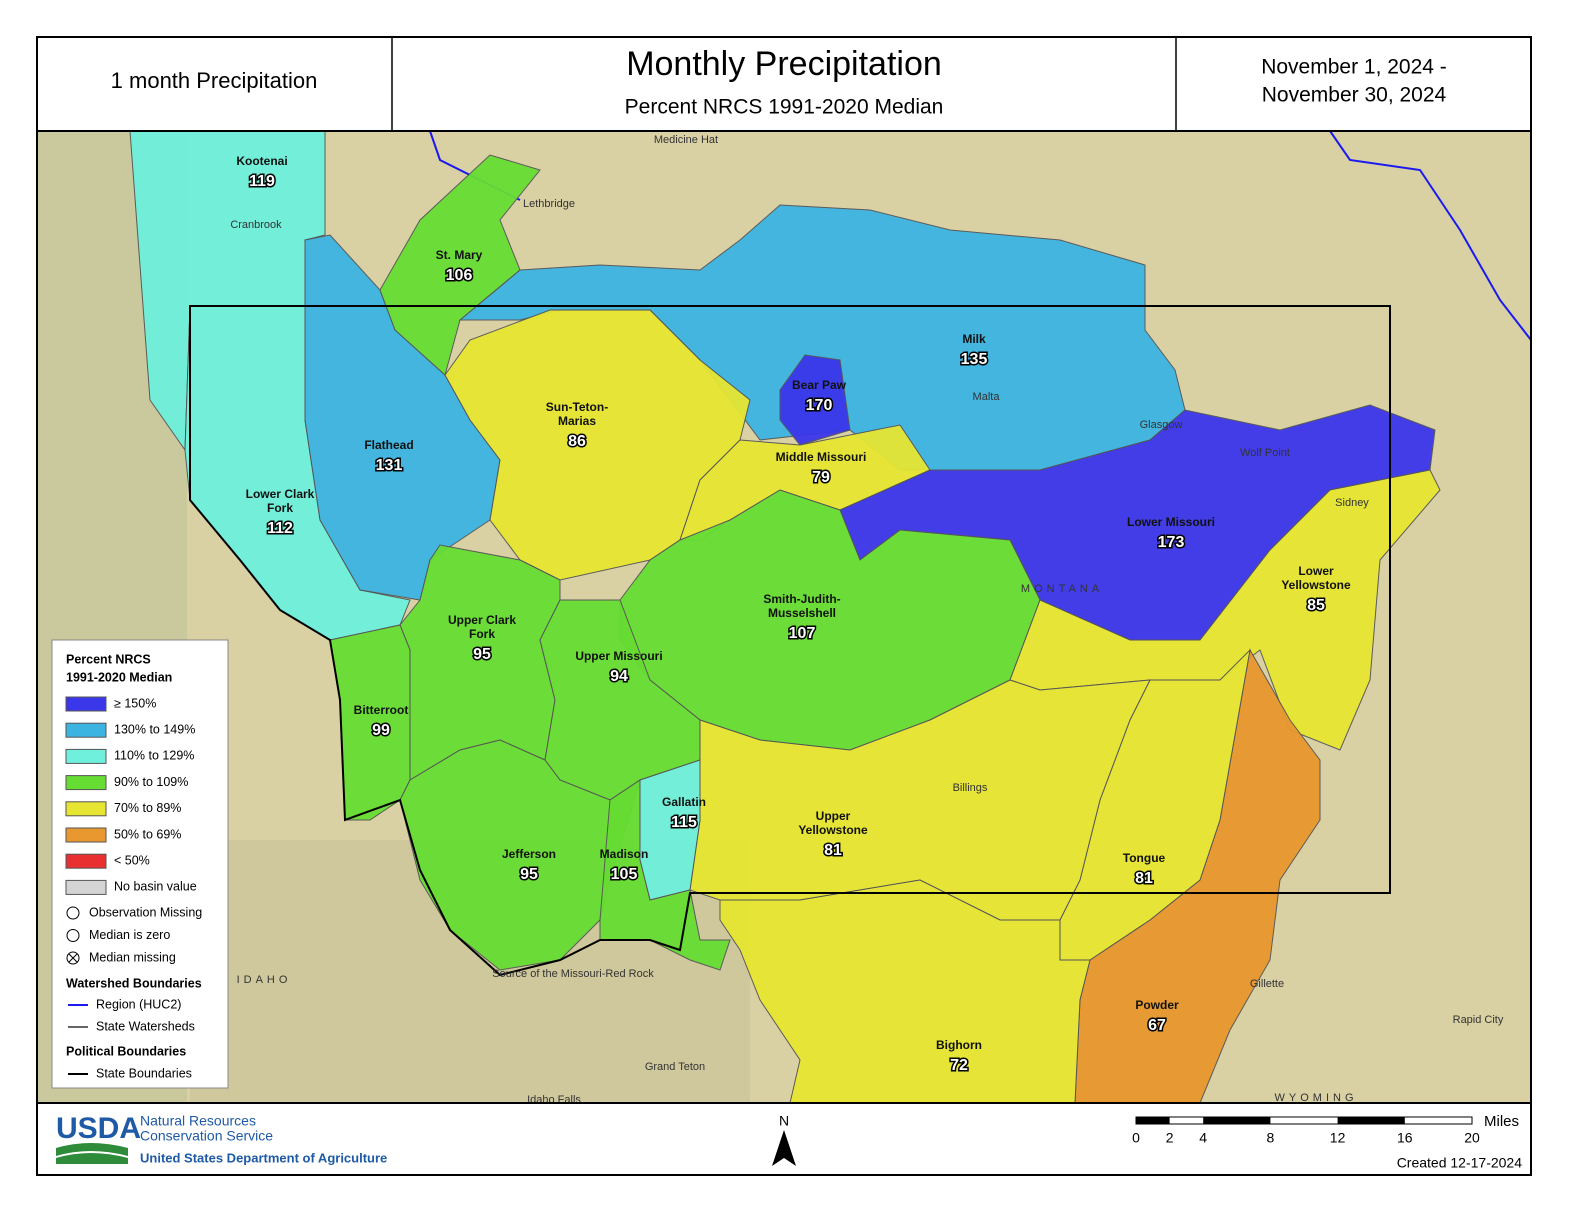 The image size is (1584, 1229). I want to click on legend-label: State Boundaries, so click(144, 1073).